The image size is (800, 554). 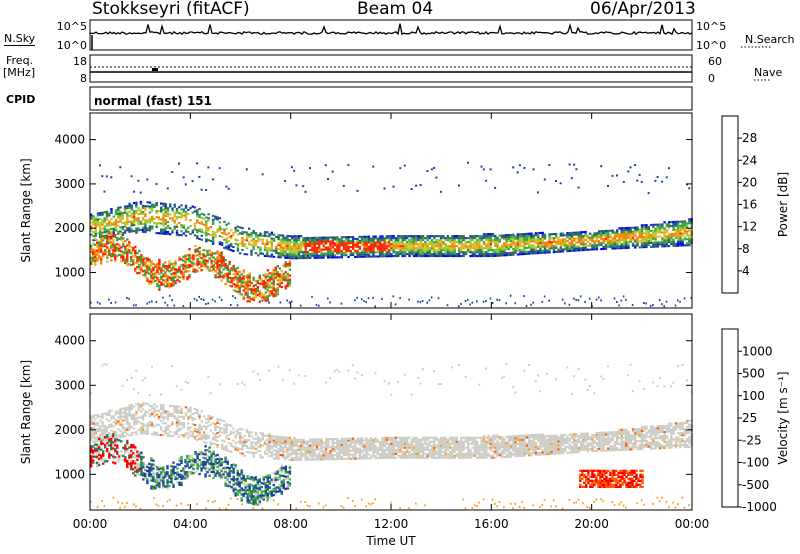 What do you see at coordinates (391, 29) in the screenshot?
I see `nsky-trace` at bounding box center [391, 29].